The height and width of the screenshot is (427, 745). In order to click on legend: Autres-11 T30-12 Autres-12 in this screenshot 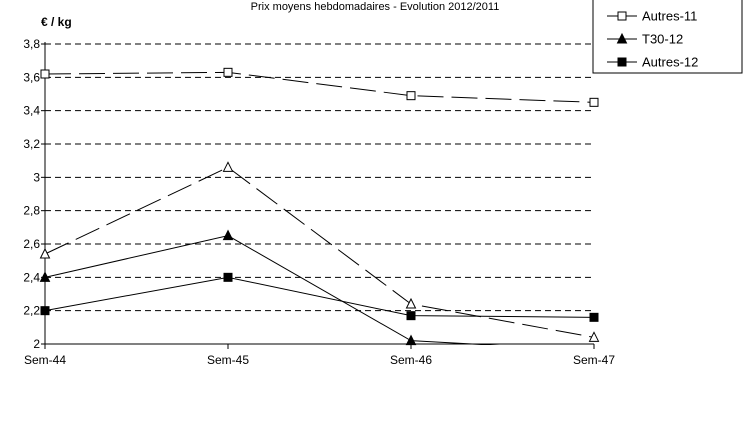, I will do `click(667, 37)`.